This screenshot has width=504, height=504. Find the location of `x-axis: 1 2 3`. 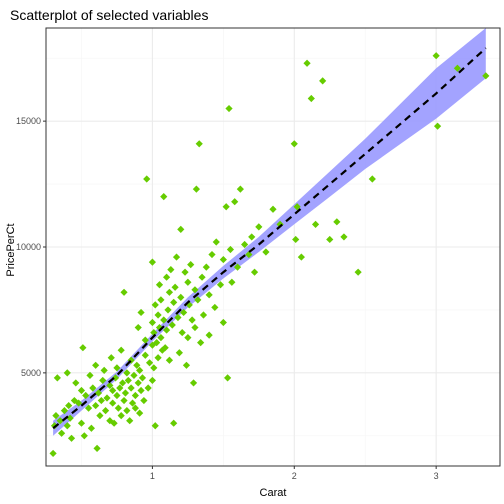

x-axis: 1 2 3 is located at coordinates (294, 473).